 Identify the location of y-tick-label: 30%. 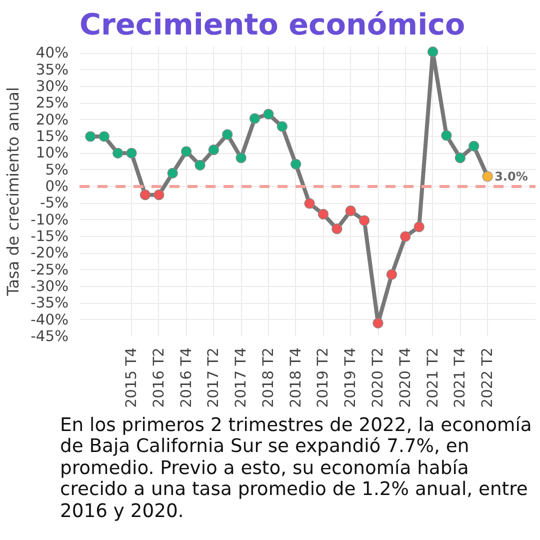
(52, 86).